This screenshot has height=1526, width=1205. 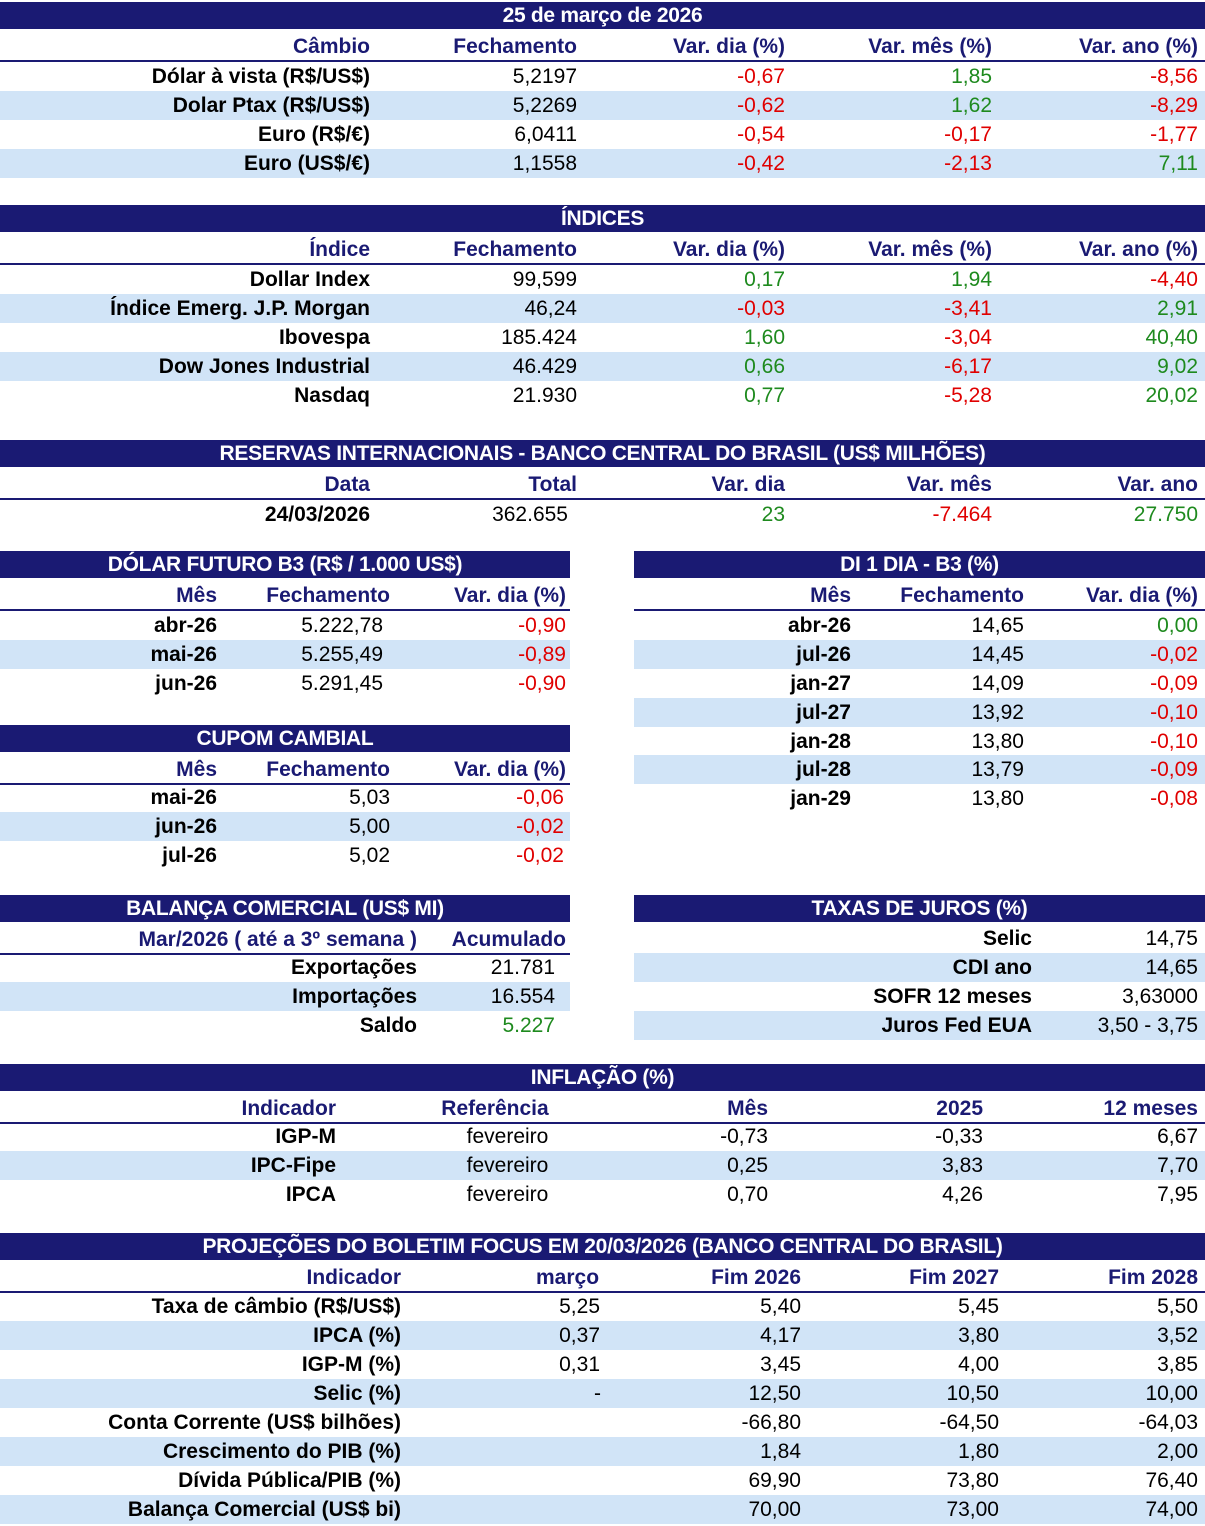 I want to click on fechamento-value: 21.930, so click(x=544, y=395).